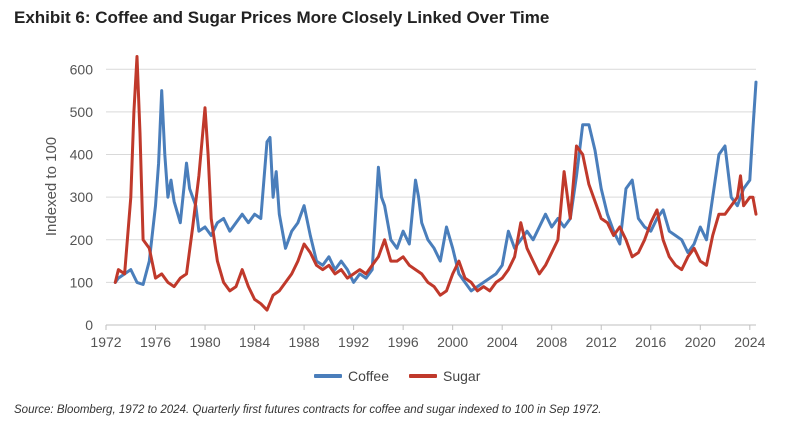 This screenshot has width=800, height=426. Describe the element at coordinates (328, 376) in the screenshot. I see `legend-swatch-coffee` at that location.